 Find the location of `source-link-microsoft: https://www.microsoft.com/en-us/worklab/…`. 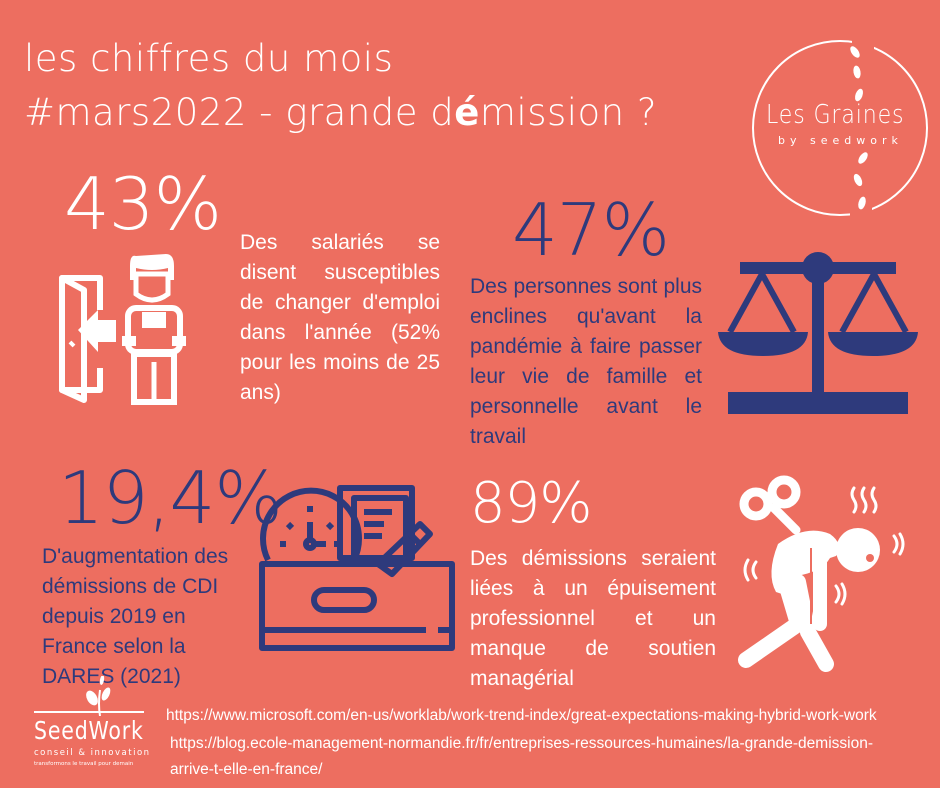

source-link-microsoft: https://www.microsoft.com/en-us/worklab/… is located at coordinates (521, 715).